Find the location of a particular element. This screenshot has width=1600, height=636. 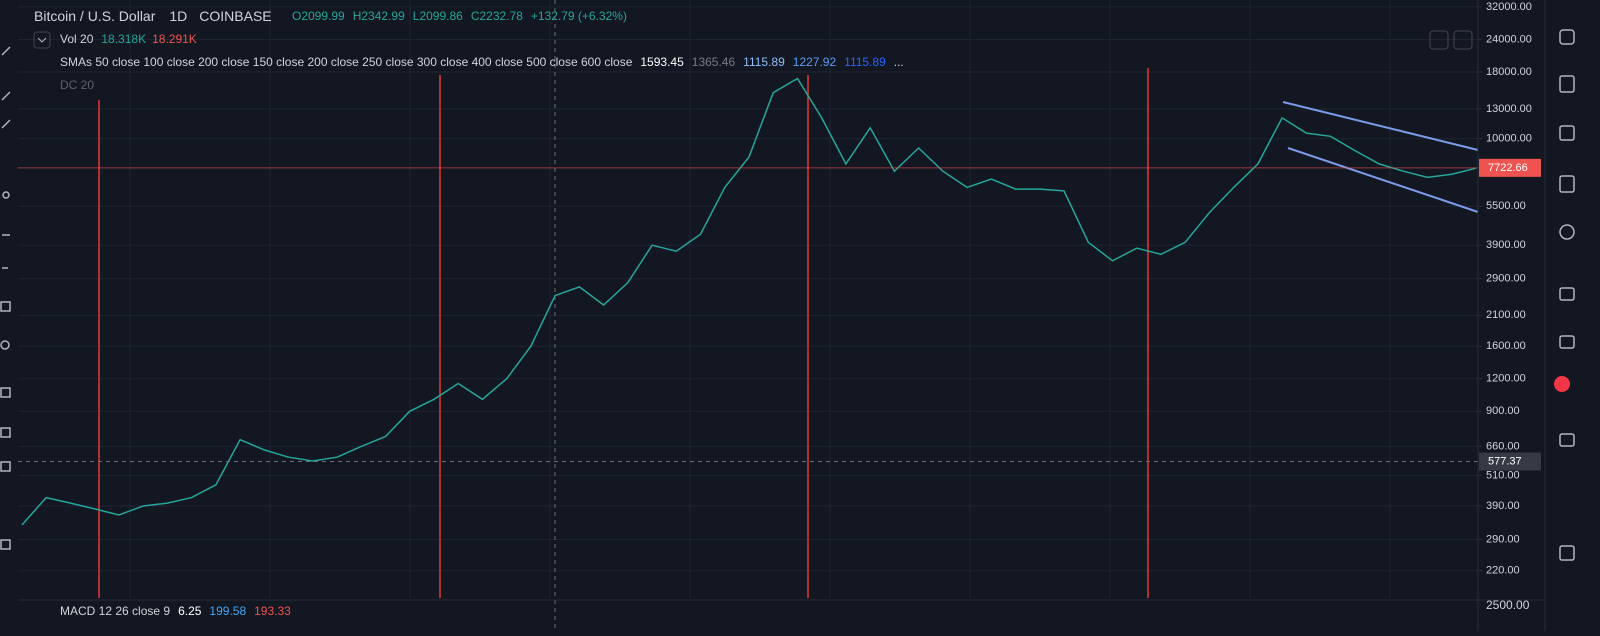

notification-badge is located at coordinates (1562, 384).